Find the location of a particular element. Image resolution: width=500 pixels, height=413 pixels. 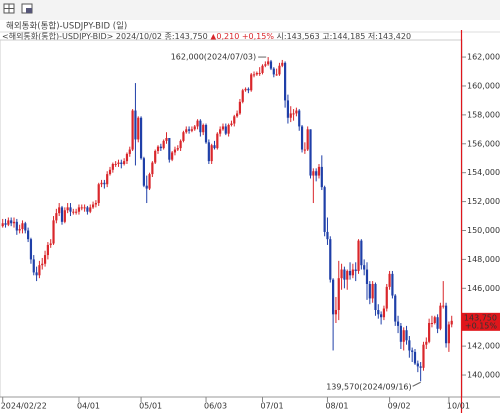

y-tick-label: 146,000 is located at coordinates (483, 288).